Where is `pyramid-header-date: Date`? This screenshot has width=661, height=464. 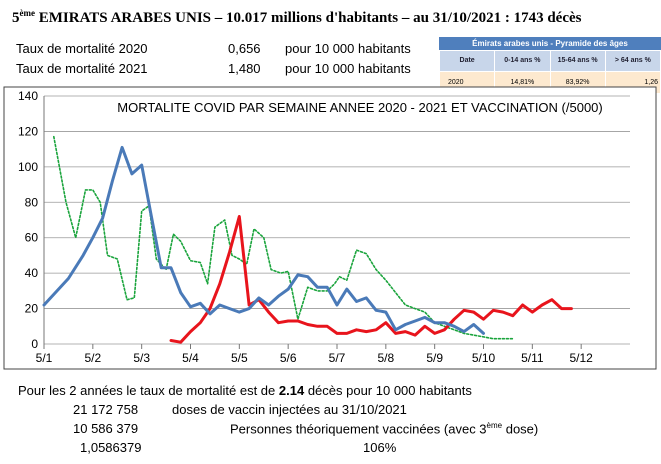
pyramid-header-date: Date is located at coordinates (467, 61).